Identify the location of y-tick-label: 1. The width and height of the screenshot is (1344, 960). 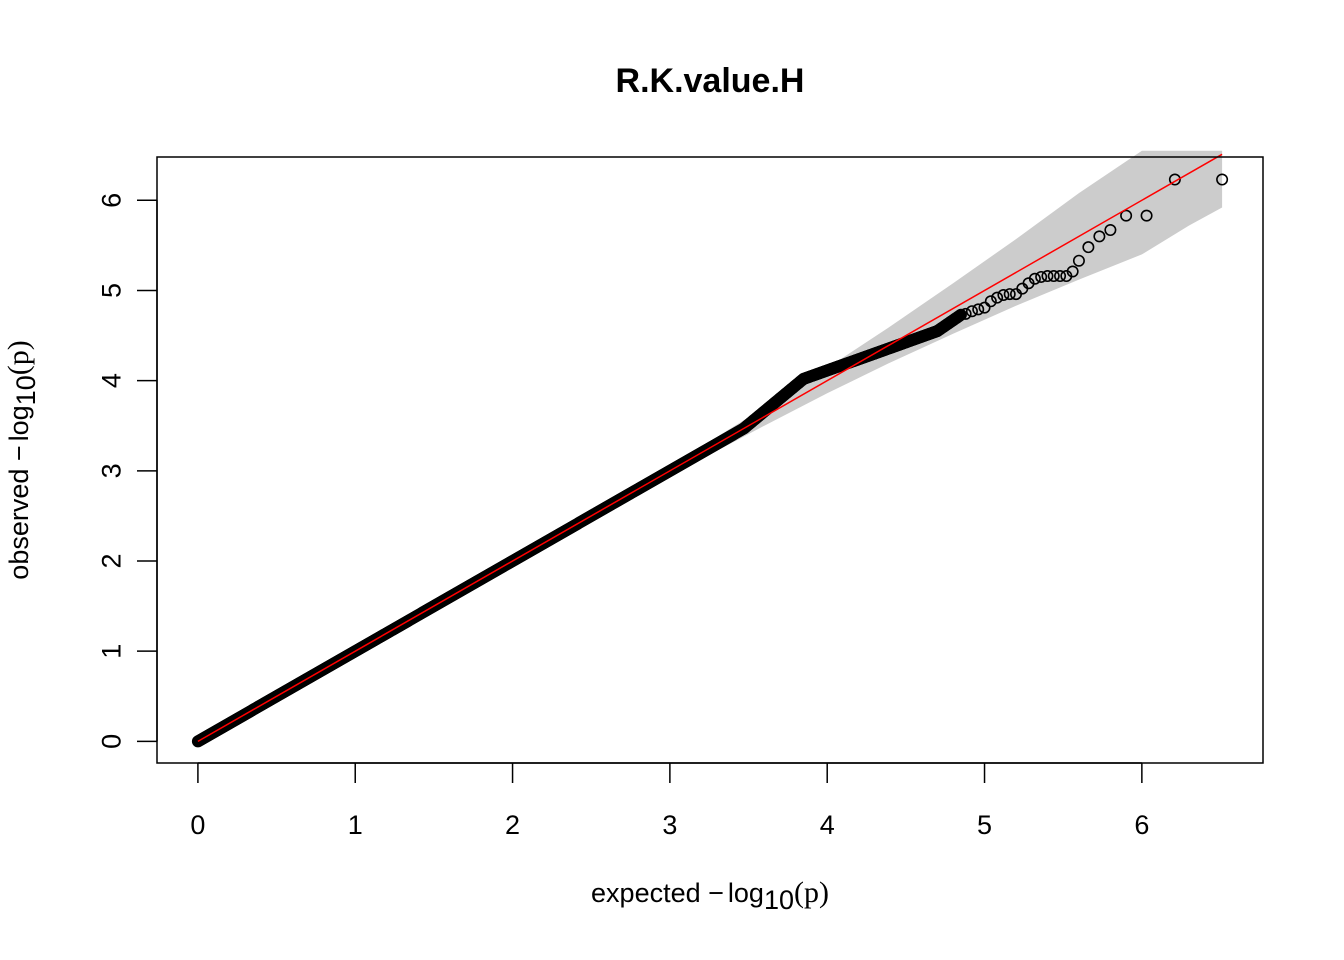
(111, 651).